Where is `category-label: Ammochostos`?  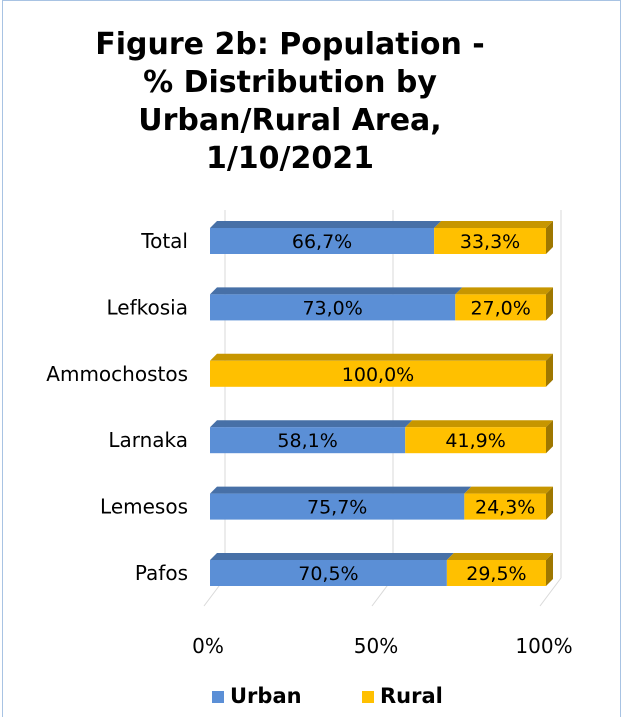 category-label: Ammochostos is located at coordinates (117, 374).